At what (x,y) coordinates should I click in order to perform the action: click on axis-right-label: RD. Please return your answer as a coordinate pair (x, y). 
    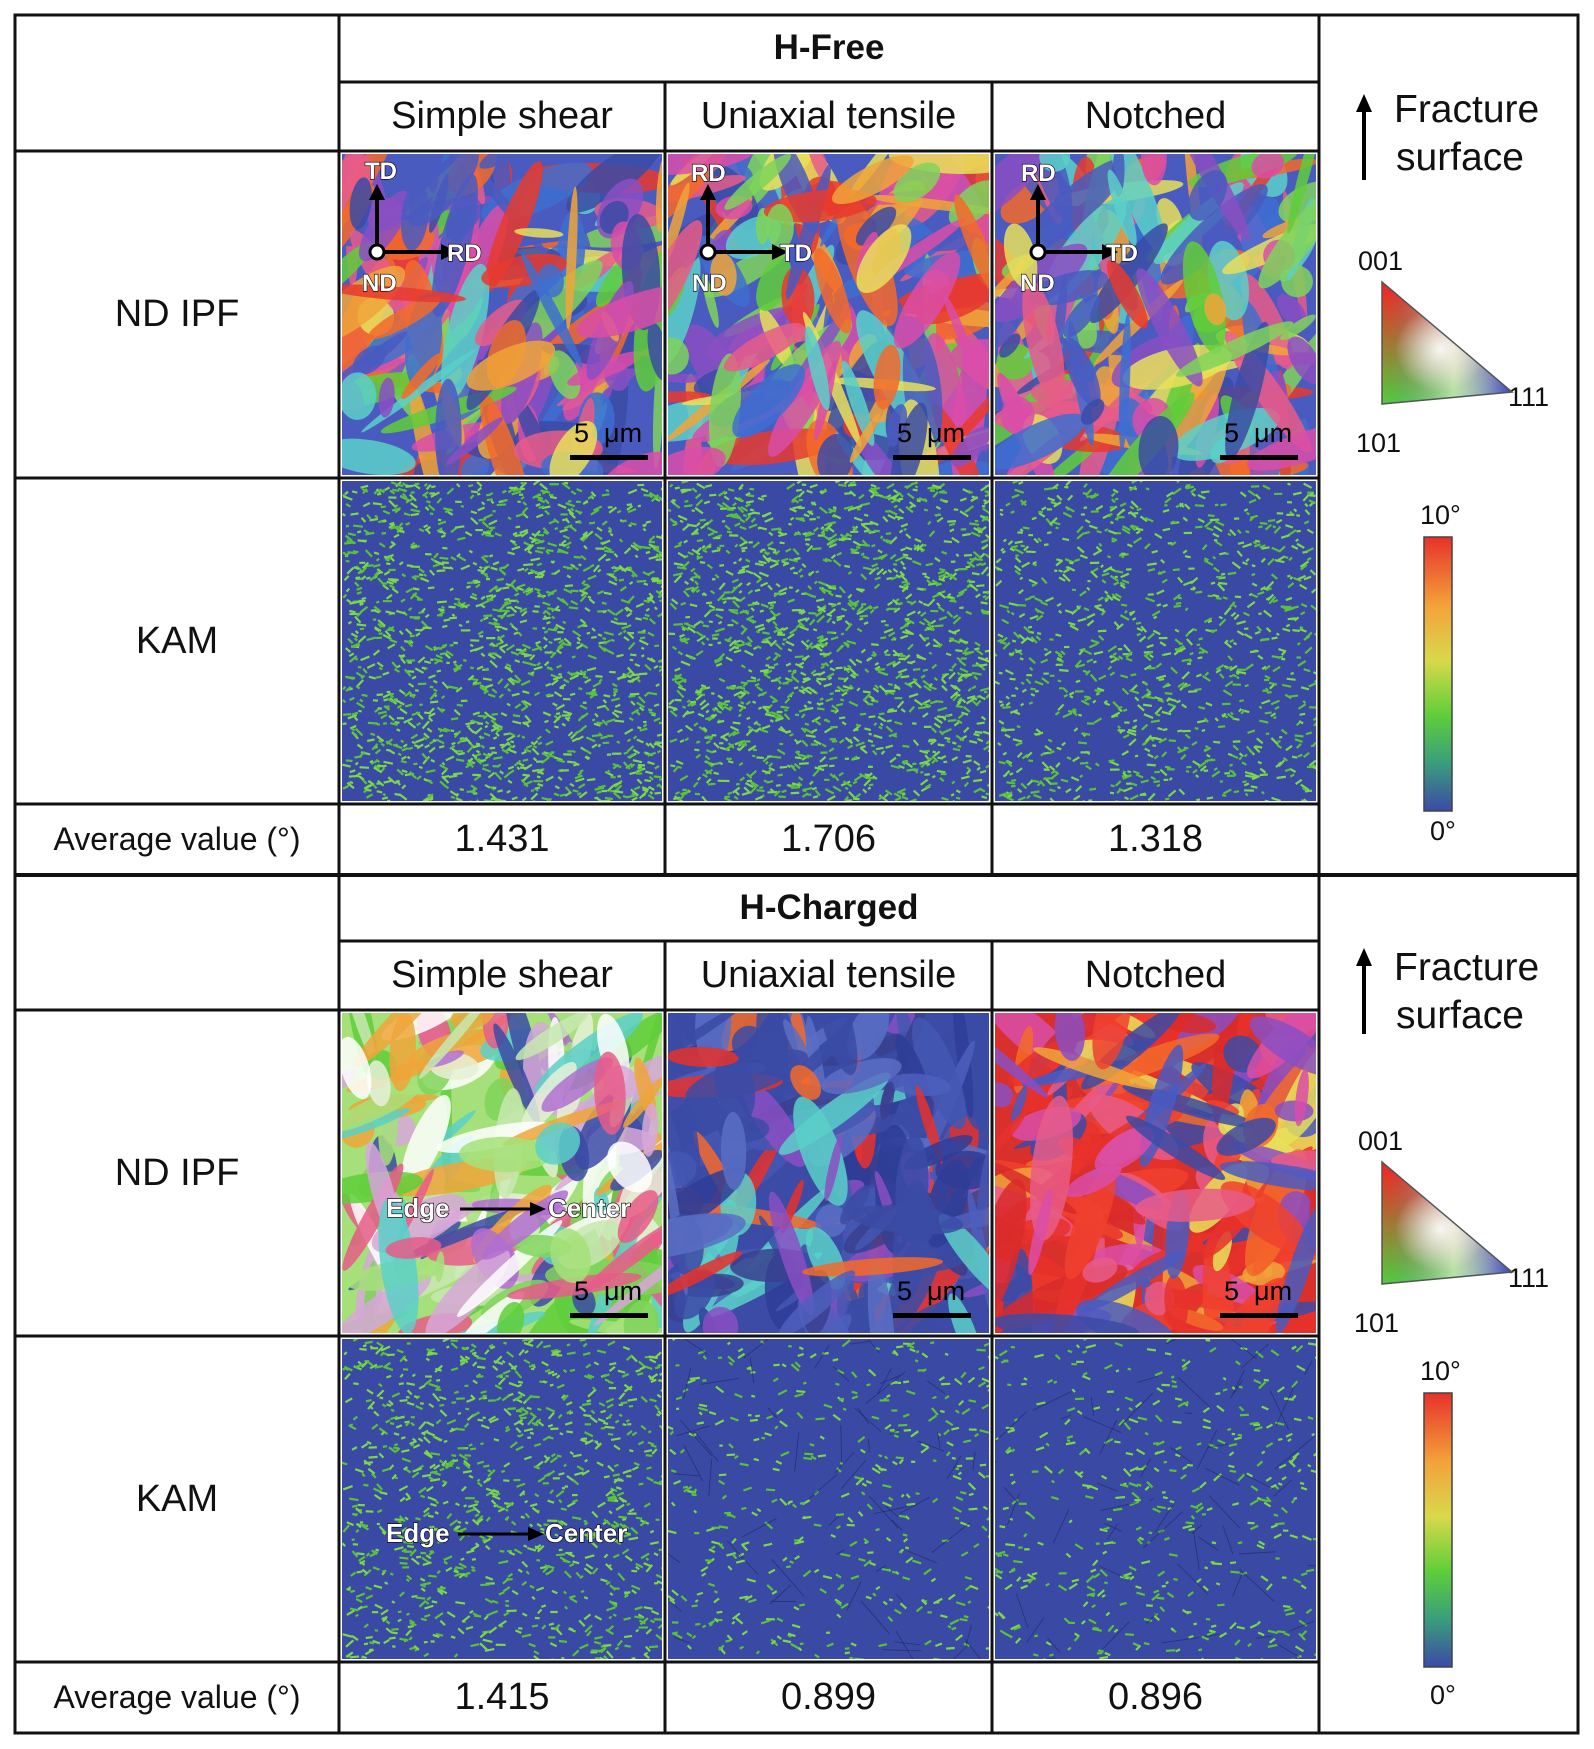
    Looking at the image, I should click on (464, 253).